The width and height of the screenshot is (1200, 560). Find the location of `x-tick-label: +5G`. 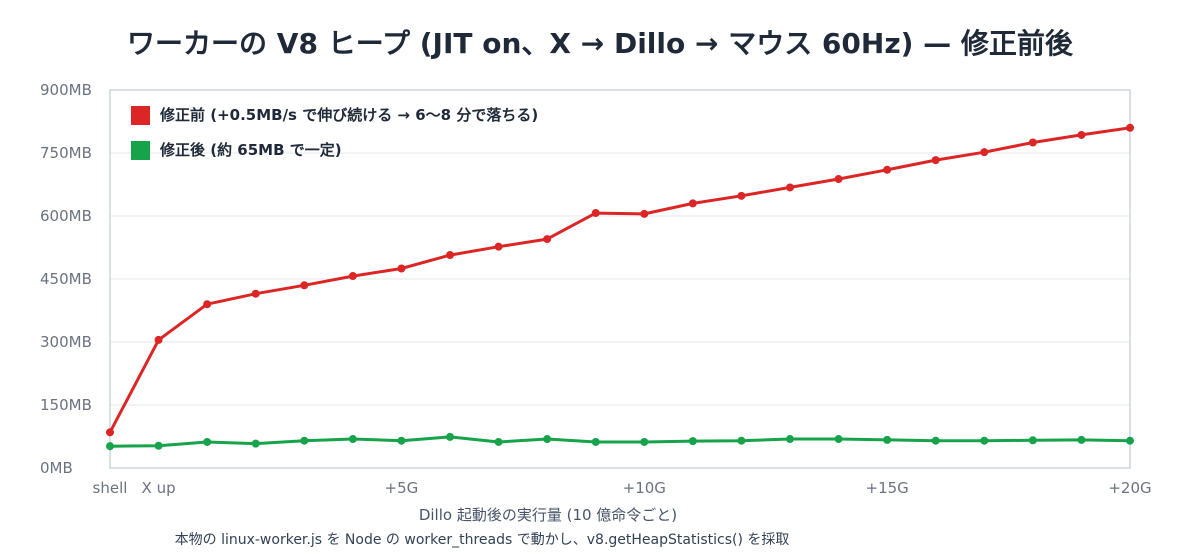

x-tick-label: +5G is located at coordinates (402, 488).